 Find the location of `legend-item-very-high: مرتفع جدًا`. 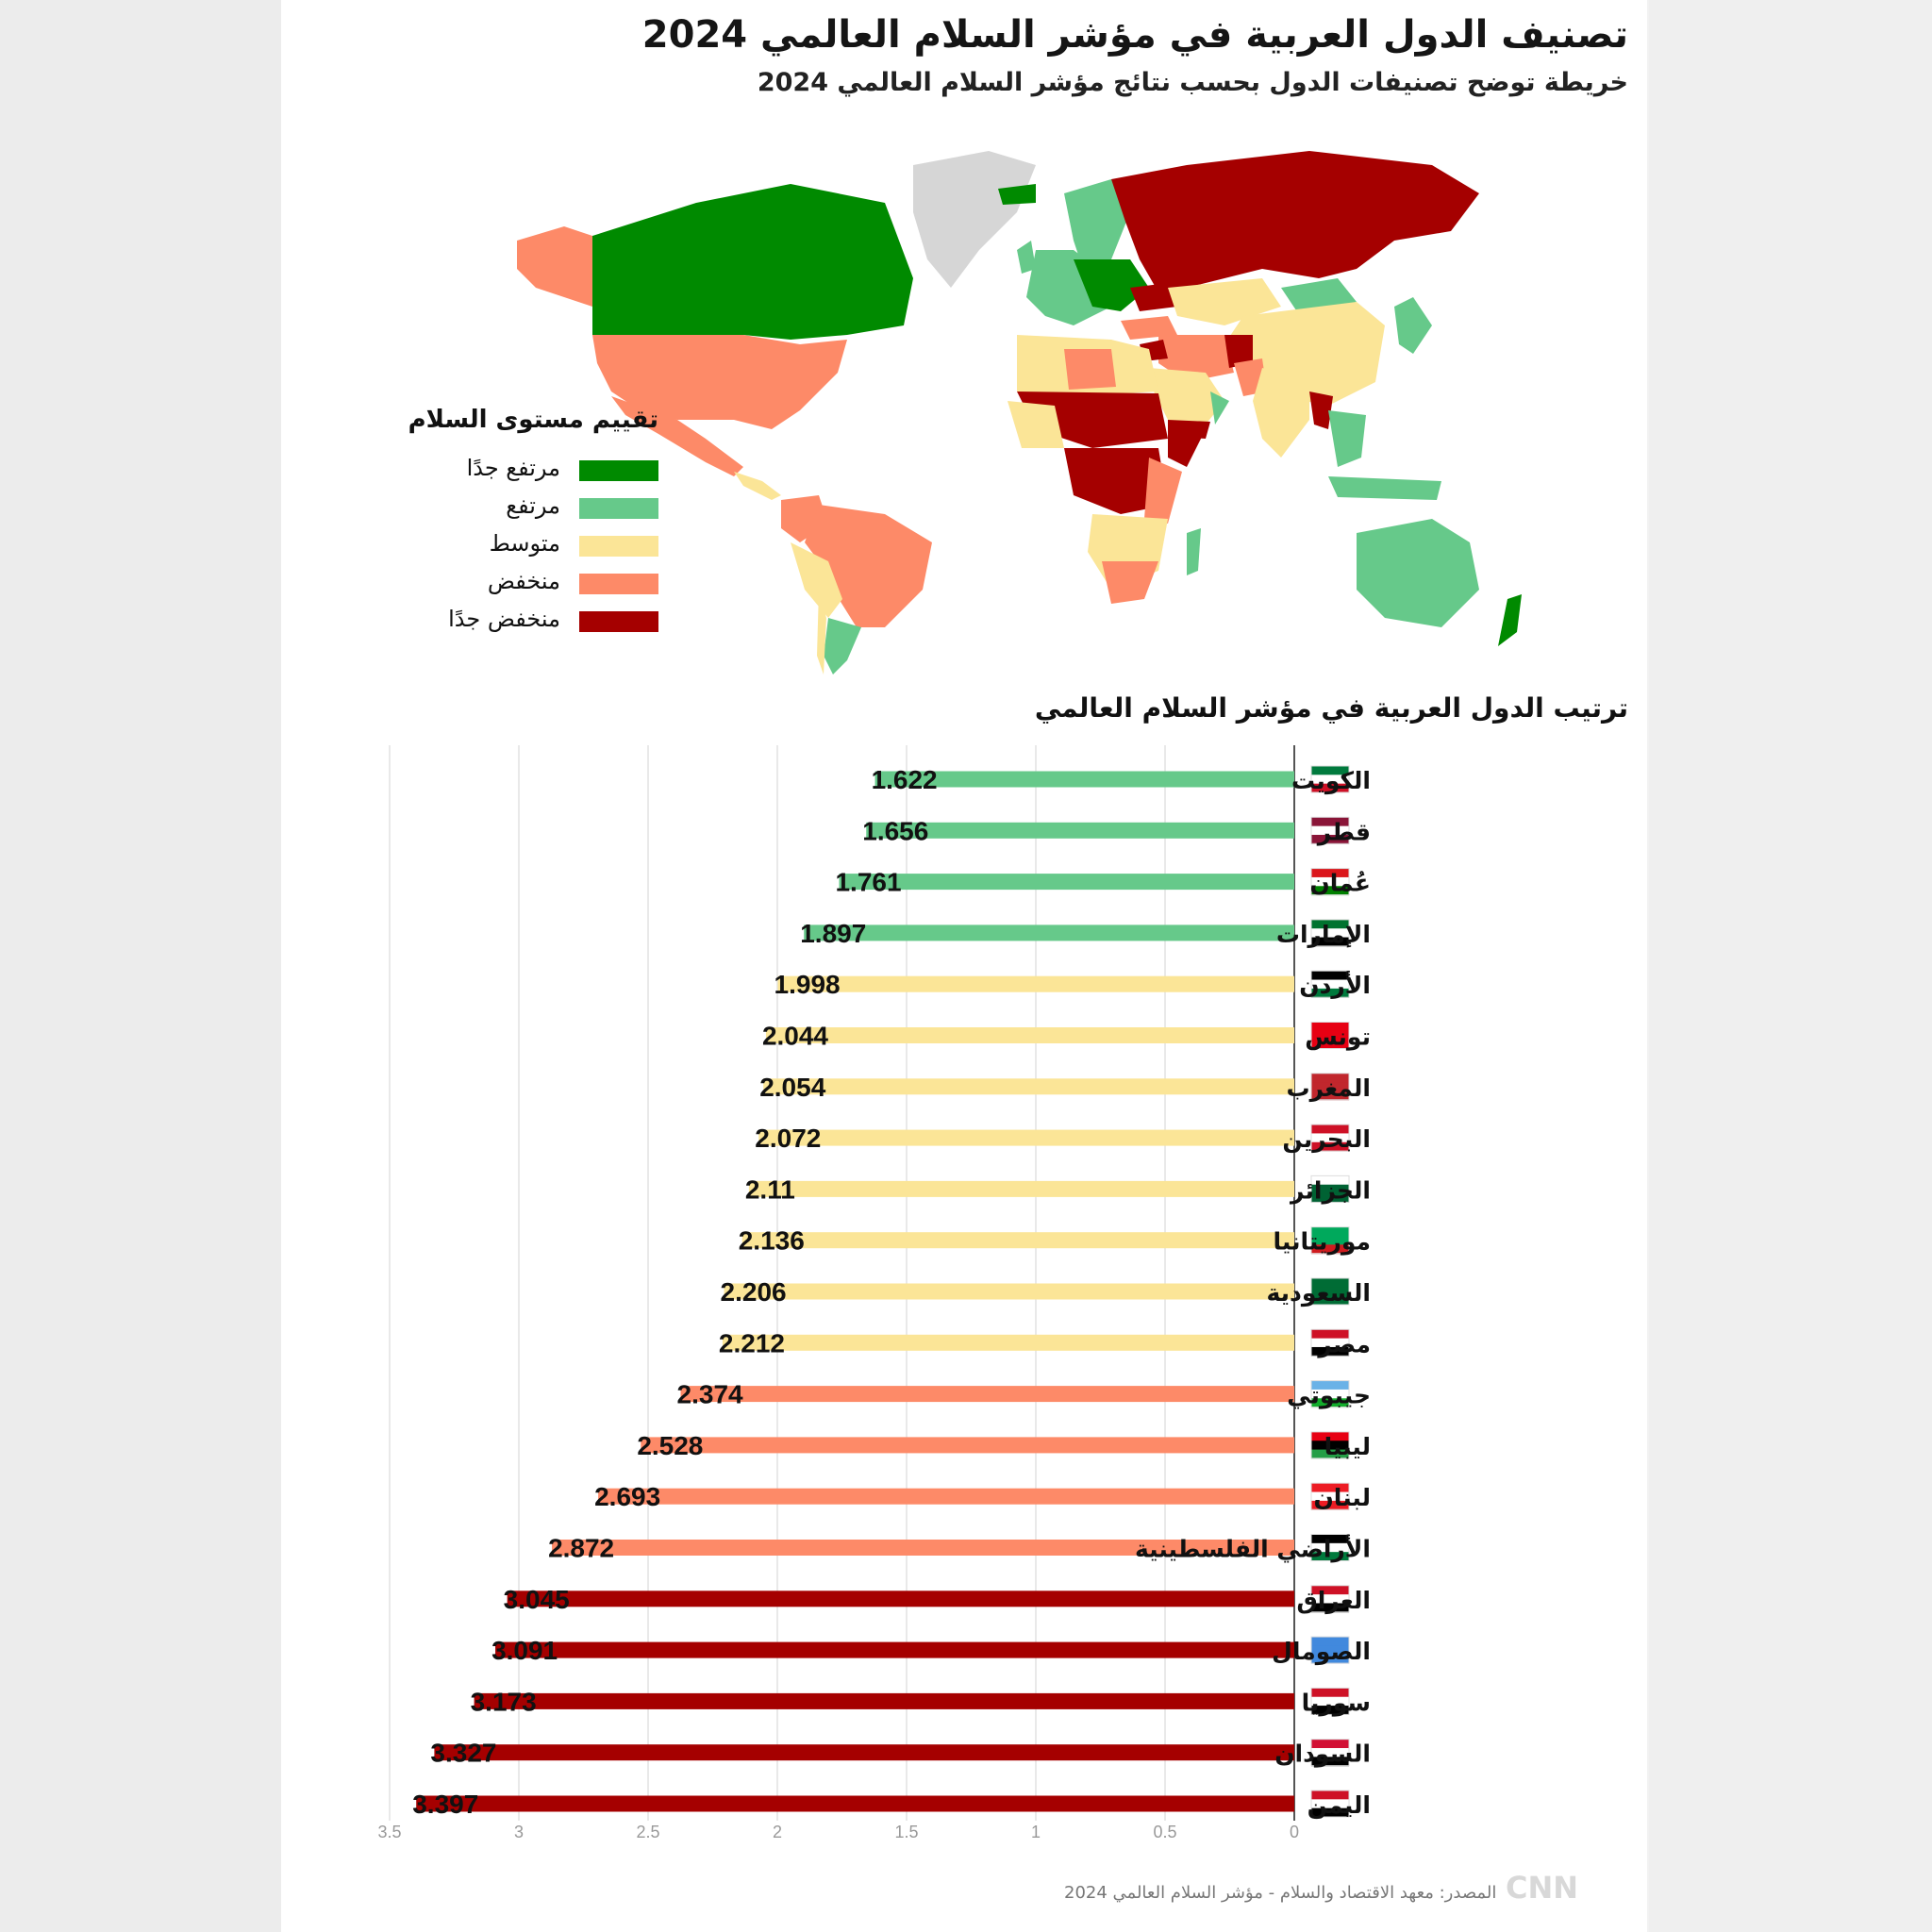

legend-item-very-high: مرتفع جدًا is located at coordinates (502, 469).